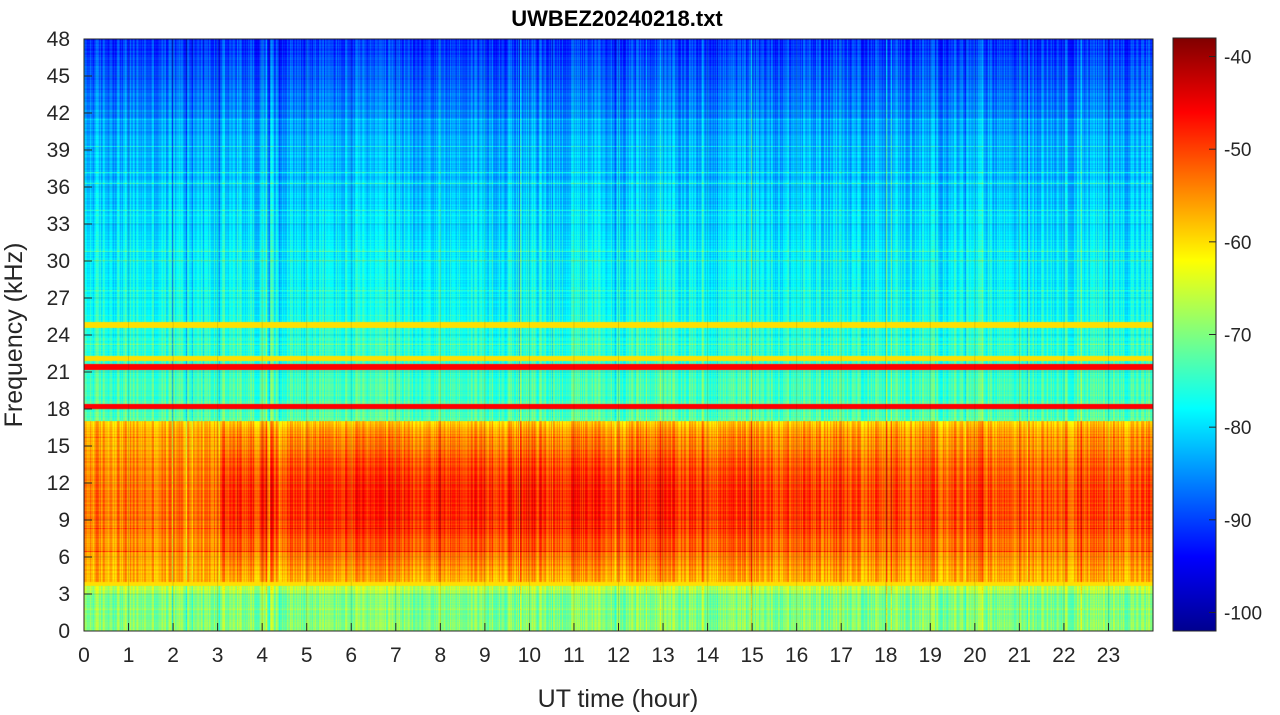 The image size is (1280, 715). I want to click on y-tick-label: 21, so click(58, 372).